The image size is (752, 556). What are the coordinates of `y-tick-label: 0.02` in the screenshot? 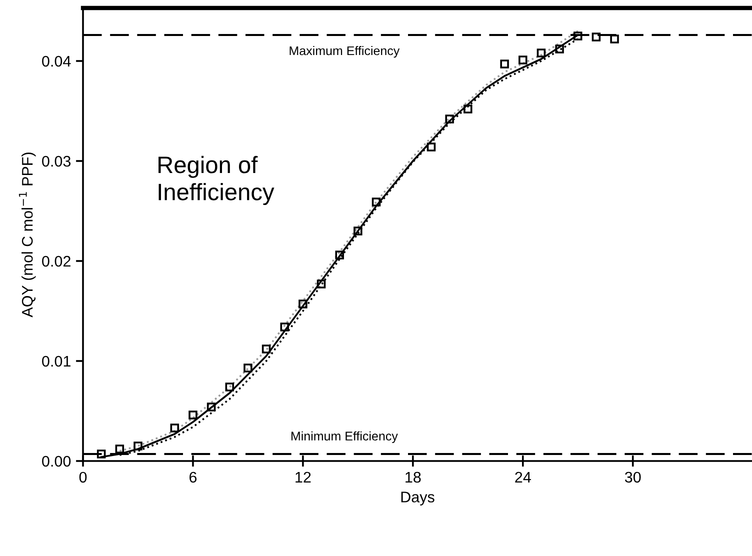 It's located at (56, 261).